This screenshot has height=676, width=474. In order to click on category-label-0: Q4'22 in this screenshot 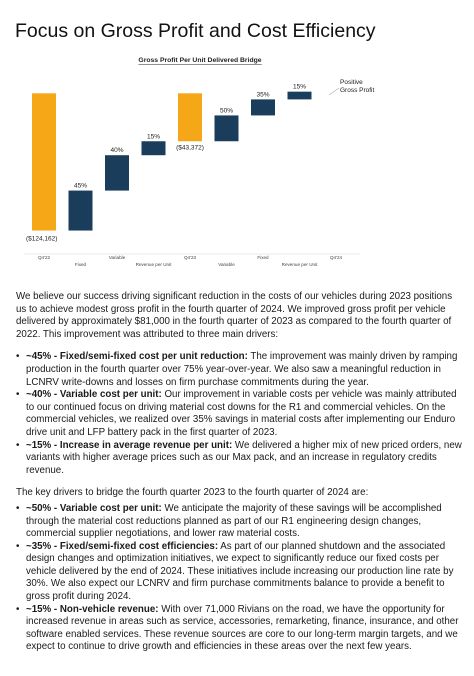, I will do `click(44, 257)`.